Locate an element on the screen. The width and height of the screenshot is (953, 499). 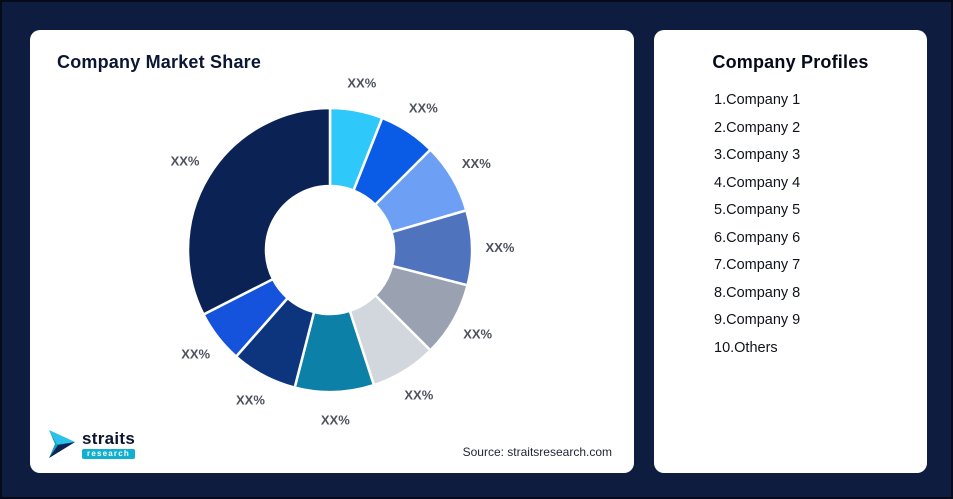
straits-logo-icon is located at coordinates (62, 444).